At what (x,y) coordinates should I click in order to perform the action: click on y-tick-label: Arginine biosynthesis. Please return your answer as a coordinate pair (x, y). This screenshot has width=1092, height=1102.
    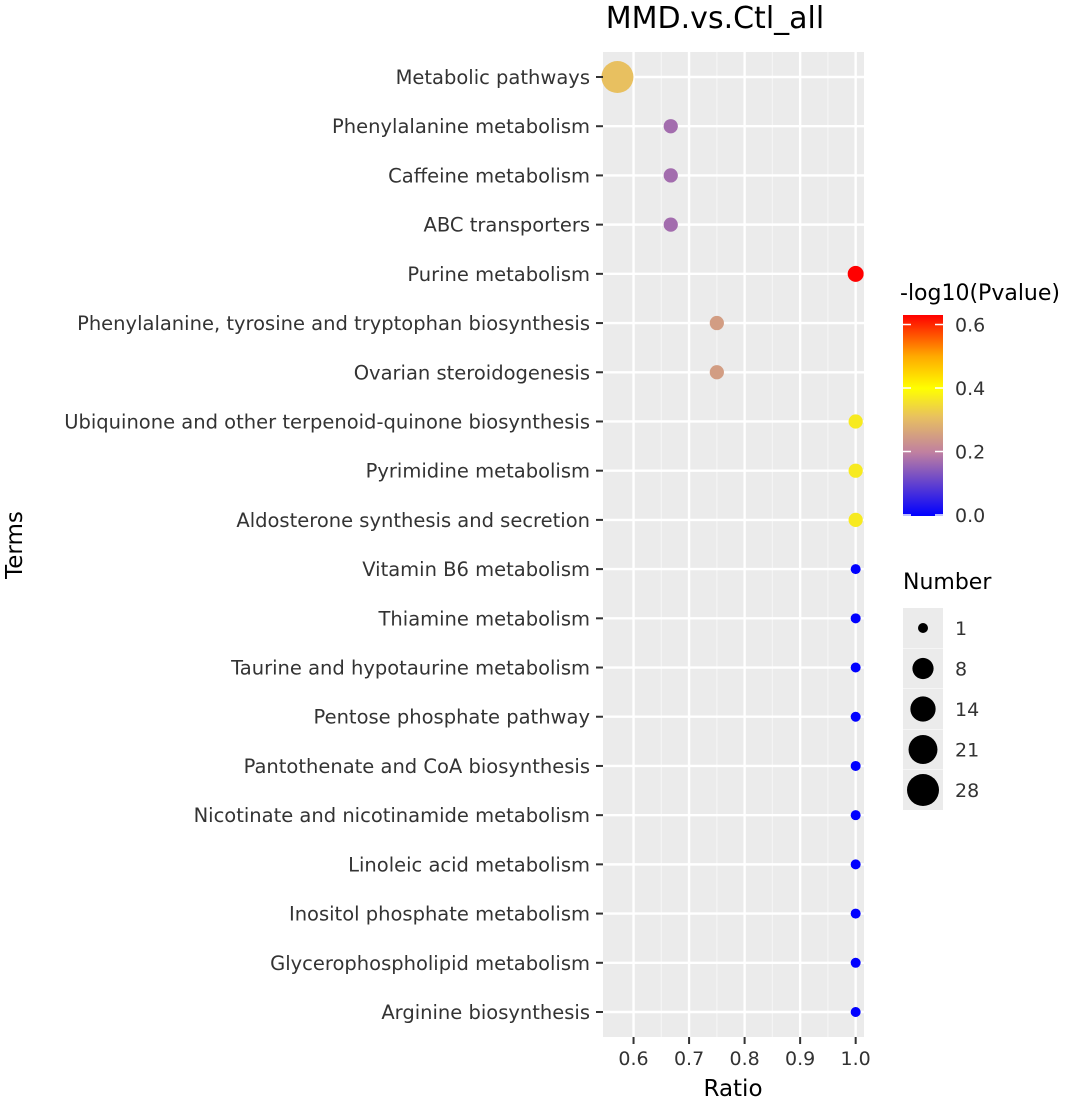
    Looking at the image, I should click on (485, 1012).